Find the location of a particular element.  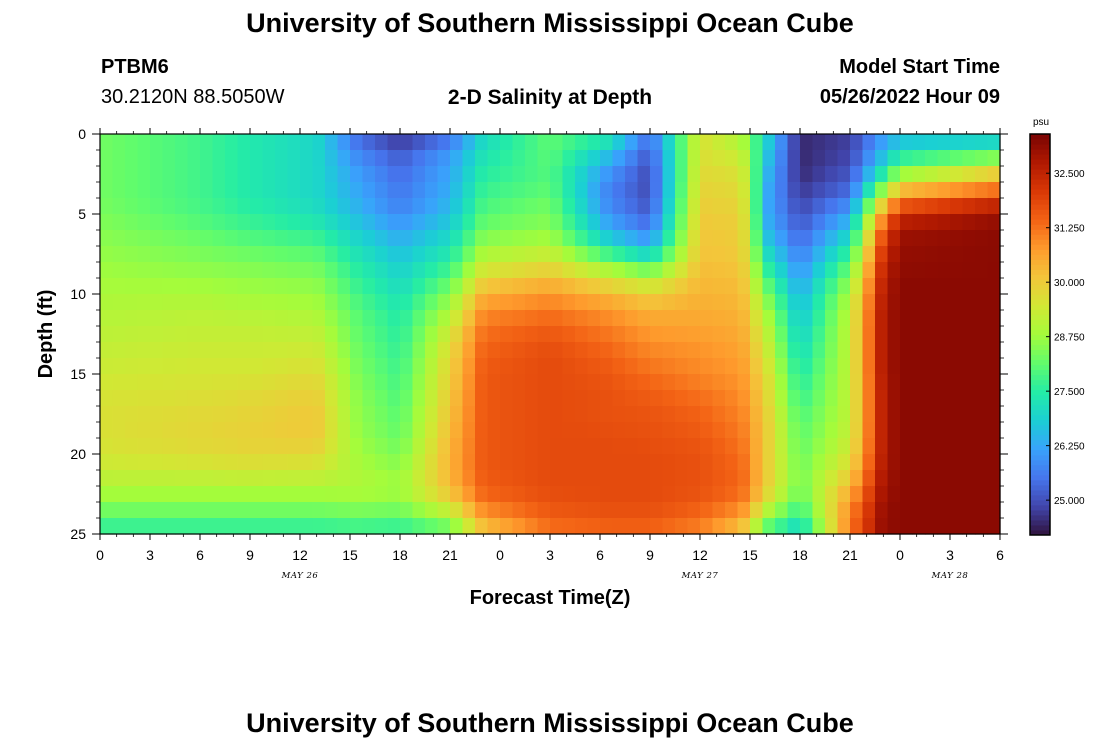

x-tick-label: 15 is located at coordinates (750, 555).